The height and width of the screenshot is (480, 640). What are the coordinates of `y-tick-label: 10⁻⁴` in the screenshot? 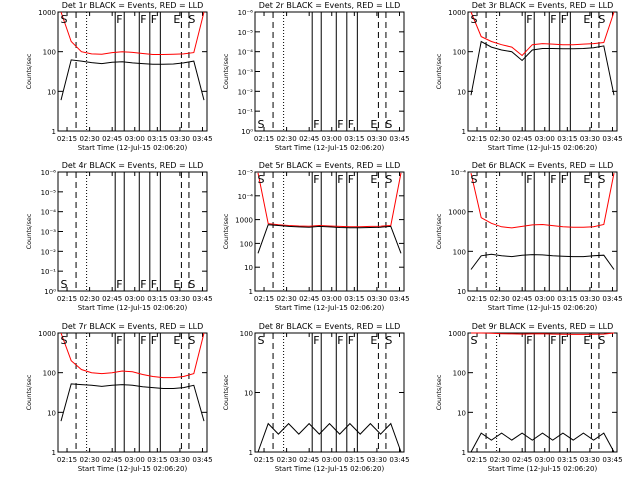 It's located at (246, 197).